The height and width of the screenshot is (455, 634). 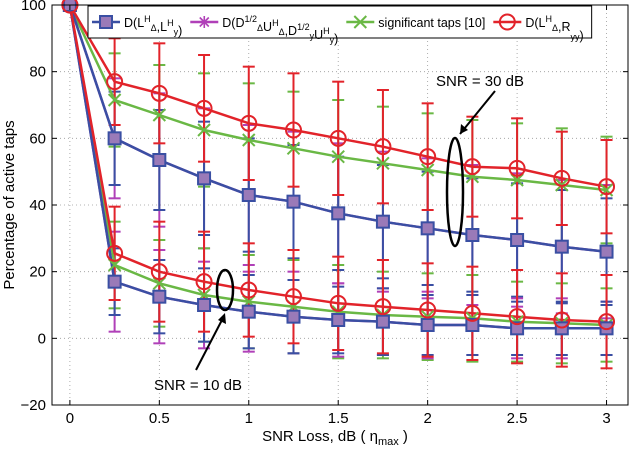 I want to click on annotation-ellipse-30db, so click(x=455, y=192).